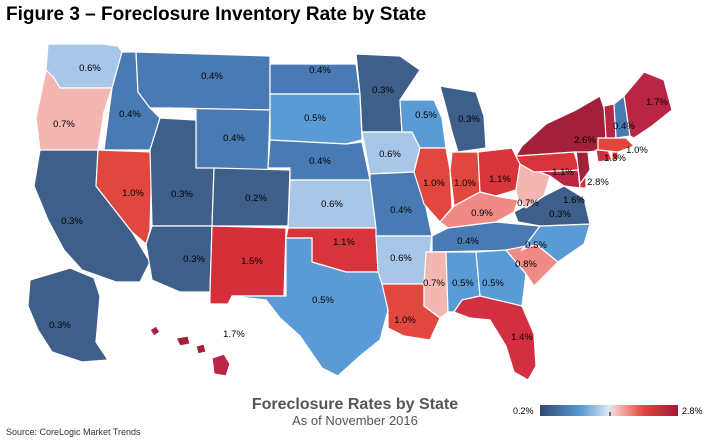  I want to click on hawaii-island-kauai, so click(155, 331).